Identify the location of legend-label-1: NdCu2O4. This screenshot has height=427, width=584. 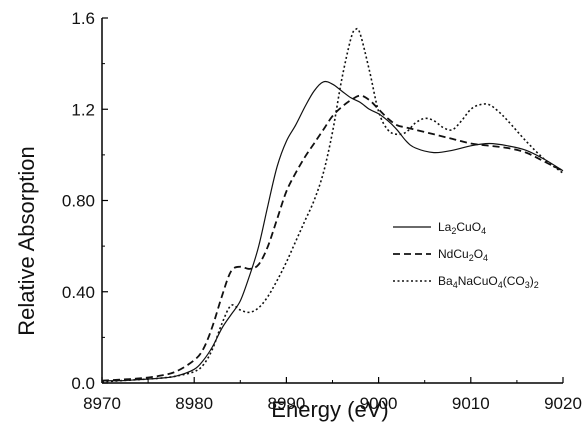
(463, 255).